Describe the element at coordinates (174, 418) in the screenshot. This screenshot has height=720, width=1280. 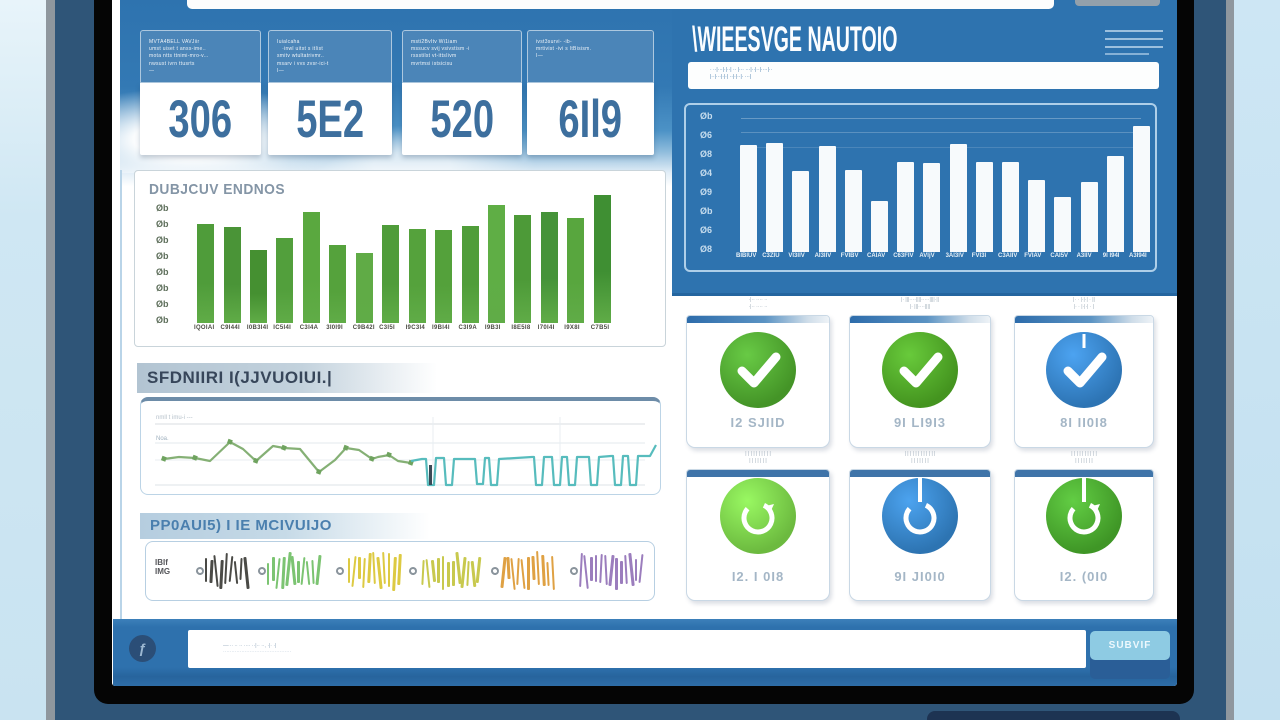
I see `svg-text: nmll t imu-i ---` at that location.